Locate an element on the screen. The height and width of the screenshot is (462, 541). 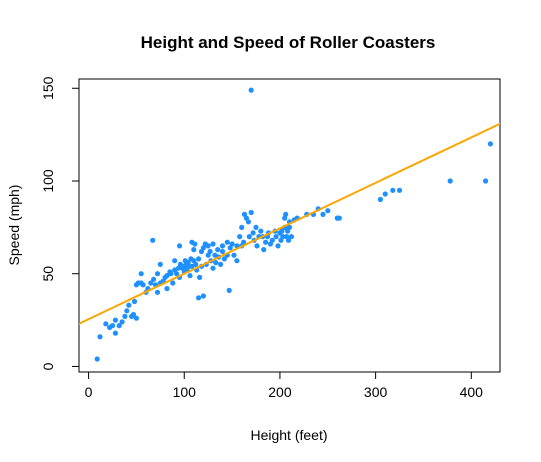
y-tick-label: 50 is located at coordinates (48, 274).